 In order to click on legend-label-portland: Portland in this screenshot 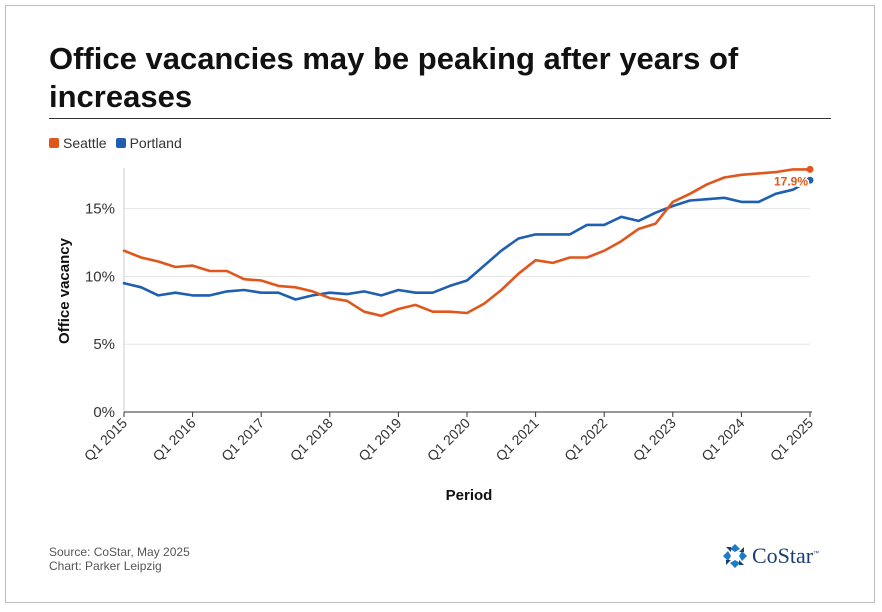, I will do `click(155, 143)`.